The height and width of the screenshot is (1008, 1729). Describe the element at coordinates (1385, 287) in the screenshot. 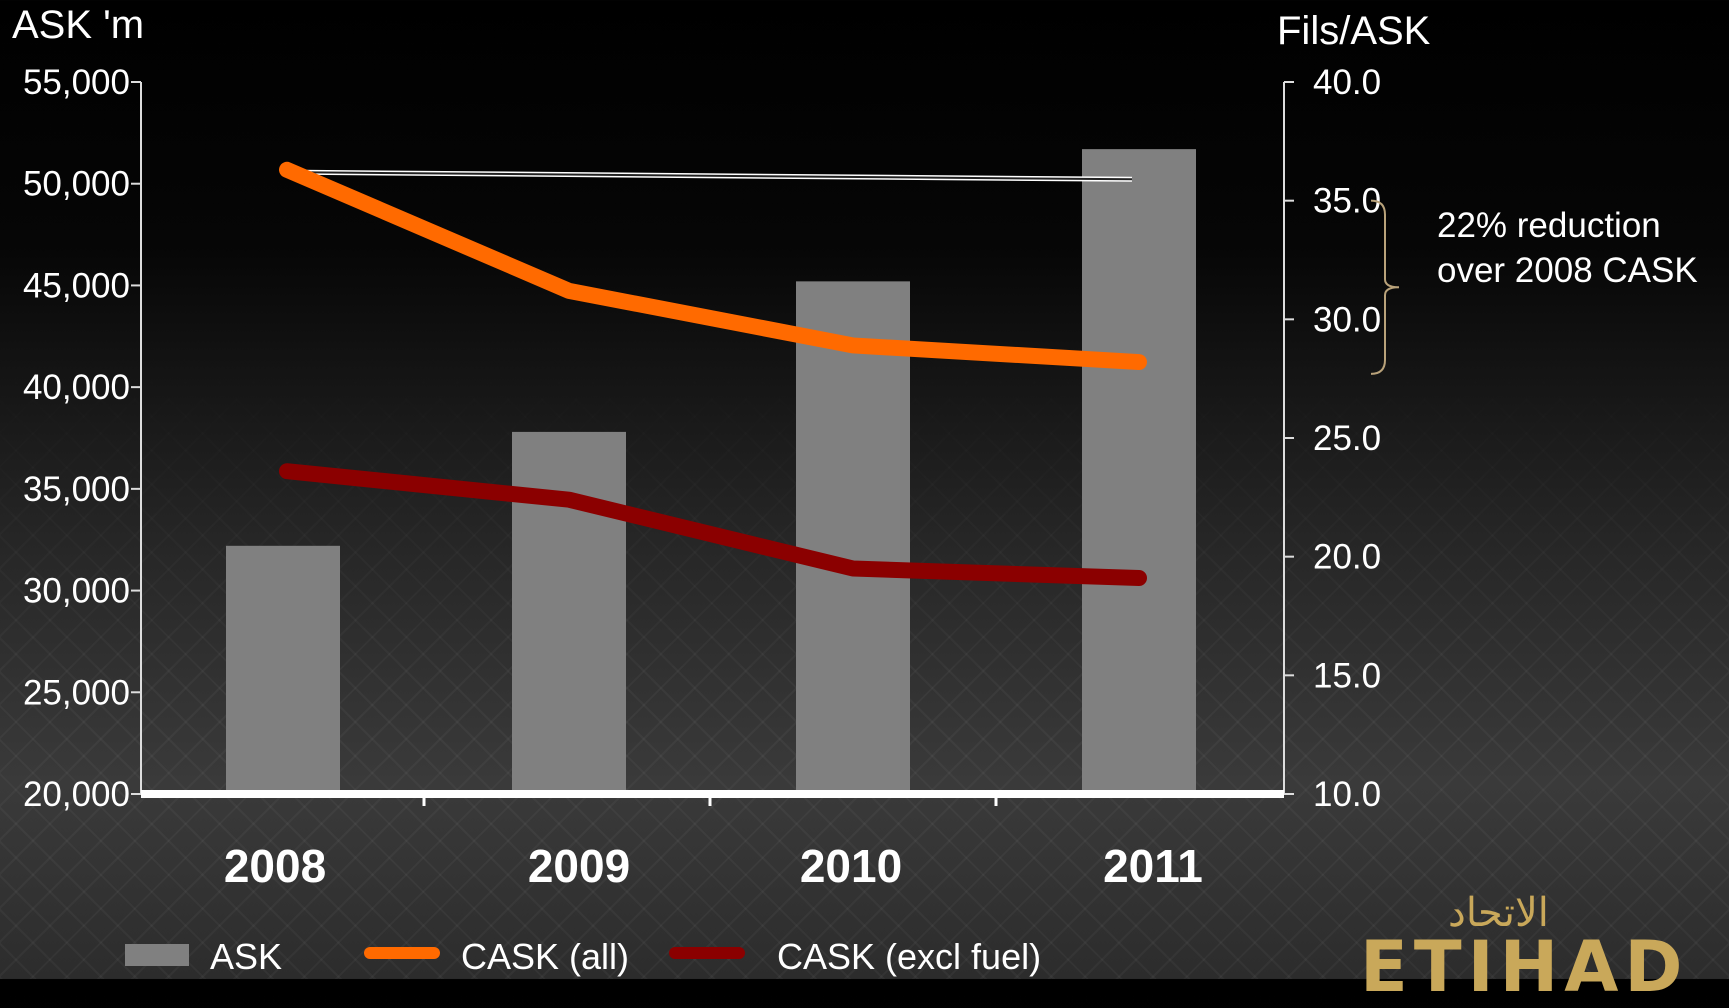

I see `annotation-bracket` at that location.